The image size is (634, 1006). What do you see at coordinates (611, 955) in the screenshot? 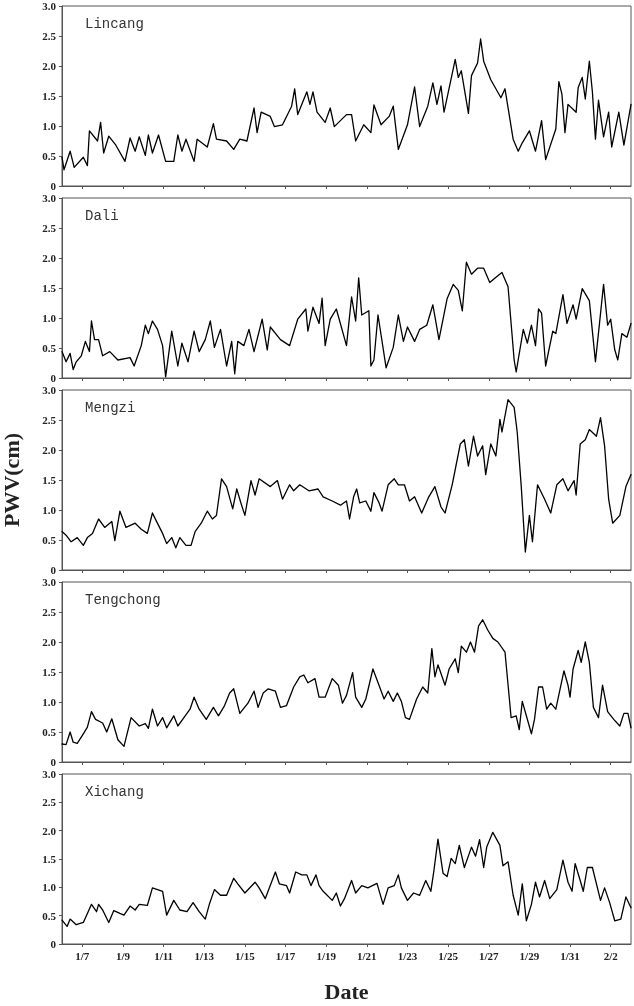
I see `x-tick-label: 2/2` at bounding box center [611, 955].